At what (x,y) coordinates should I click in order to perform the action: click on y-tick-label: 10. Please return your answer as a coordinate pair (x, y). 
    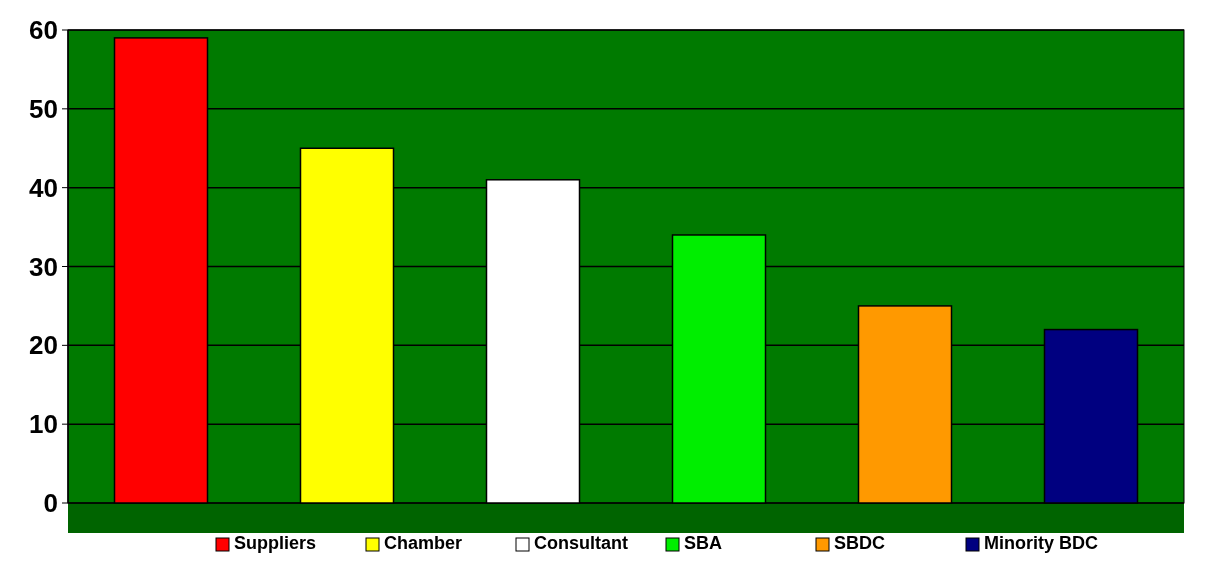
    Looking at the image, I should click on (43, 424).